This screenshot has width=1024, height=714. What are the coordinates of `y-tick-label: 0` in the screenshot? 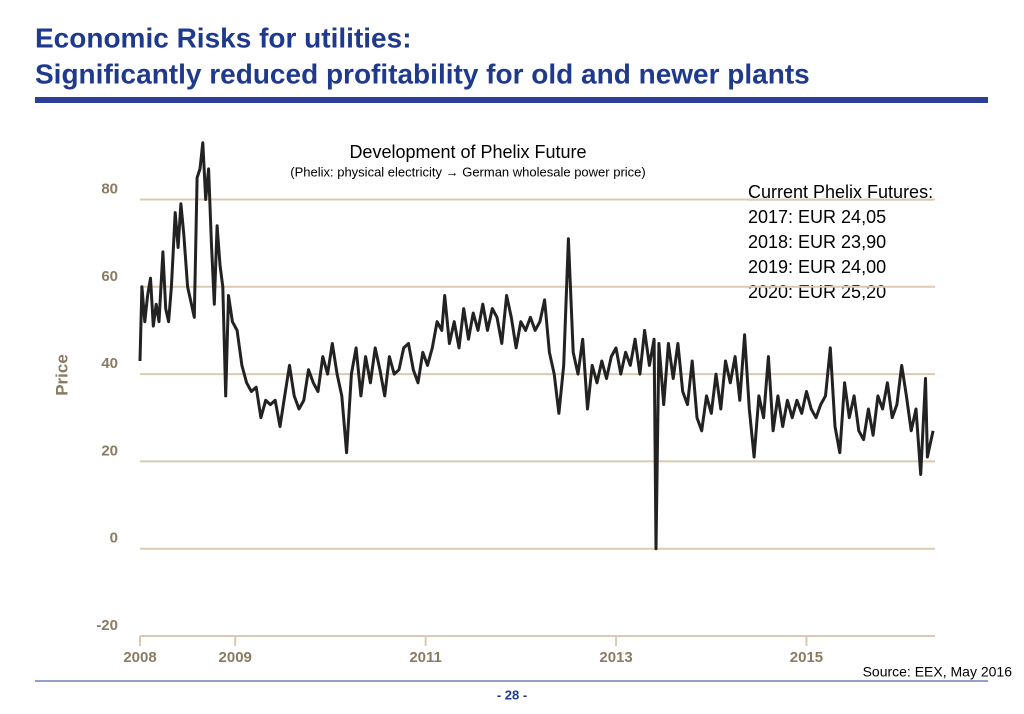 It's located at (114, 538).